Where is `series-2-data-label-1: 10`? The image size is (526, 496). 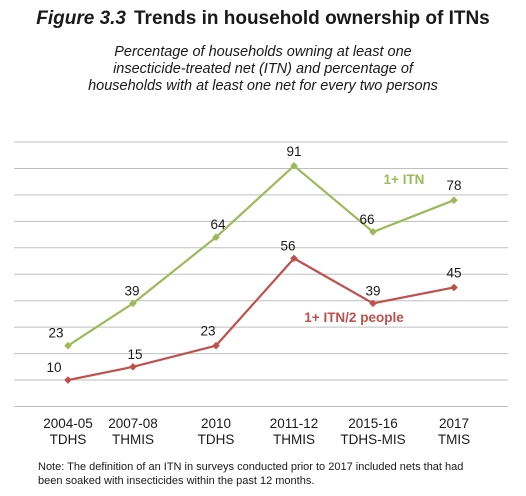
series-2-data-label-1: 10 is located at coordinates (53, 367).